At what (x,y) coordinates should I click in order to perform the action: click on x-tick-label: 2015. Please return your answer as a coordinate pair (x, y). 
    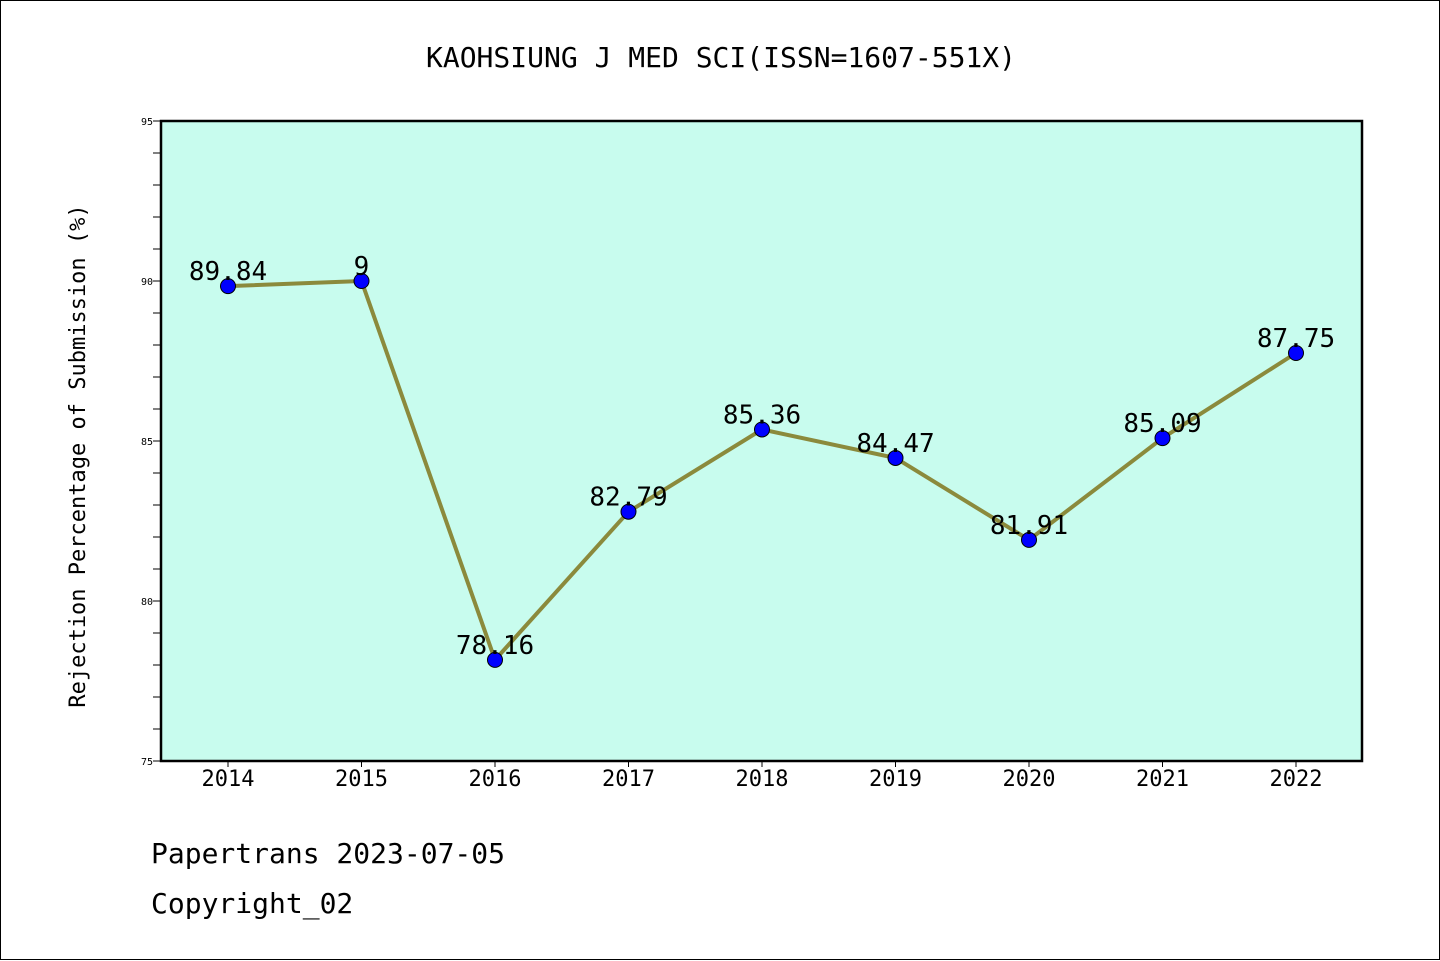
    Looking at the image, I should click on (361, 779).